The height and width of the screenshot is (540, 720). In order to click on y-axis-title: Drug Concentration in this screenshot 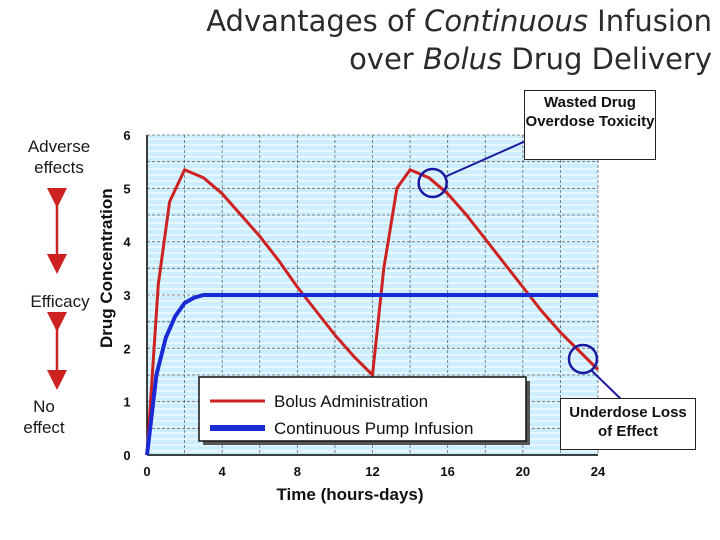, I will do `click(106, 268)`.